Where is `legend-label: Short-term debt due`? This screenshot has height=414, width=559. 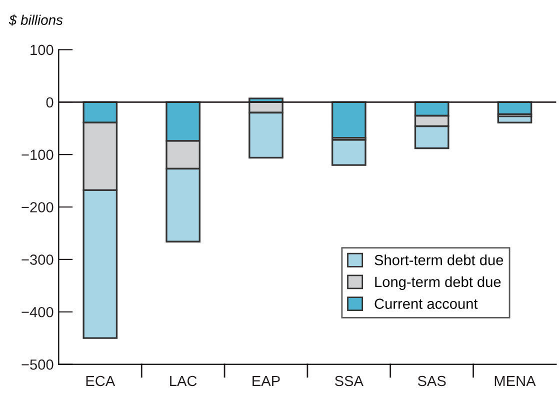 legend-label: Short-term debt due is located at coordinates (439, 260).